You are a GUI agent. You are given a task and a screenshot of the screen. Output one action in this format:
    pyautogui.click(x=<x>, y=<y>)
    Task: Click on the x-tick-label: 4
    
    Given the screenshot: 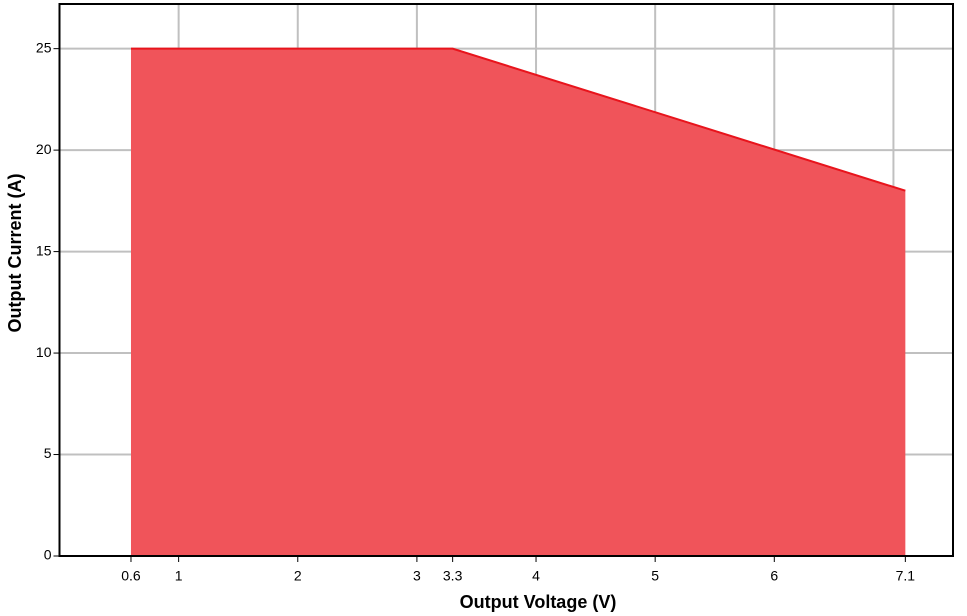 What is the action you would take?
    pyautogui.click(x=536, y=576)
    